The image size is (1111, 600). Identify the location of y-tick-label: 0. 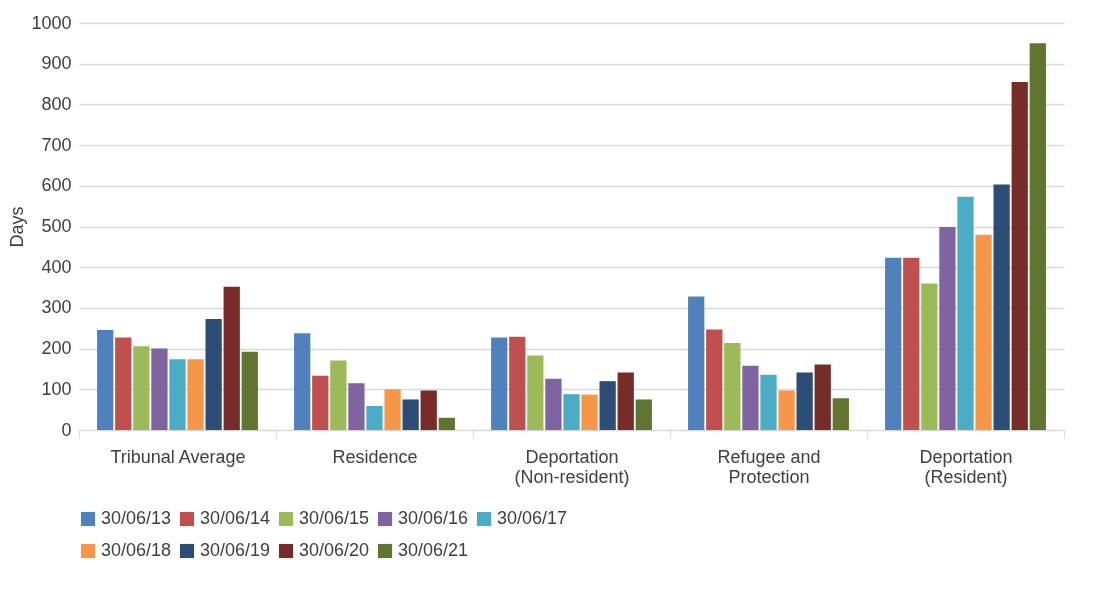
(66, 429).